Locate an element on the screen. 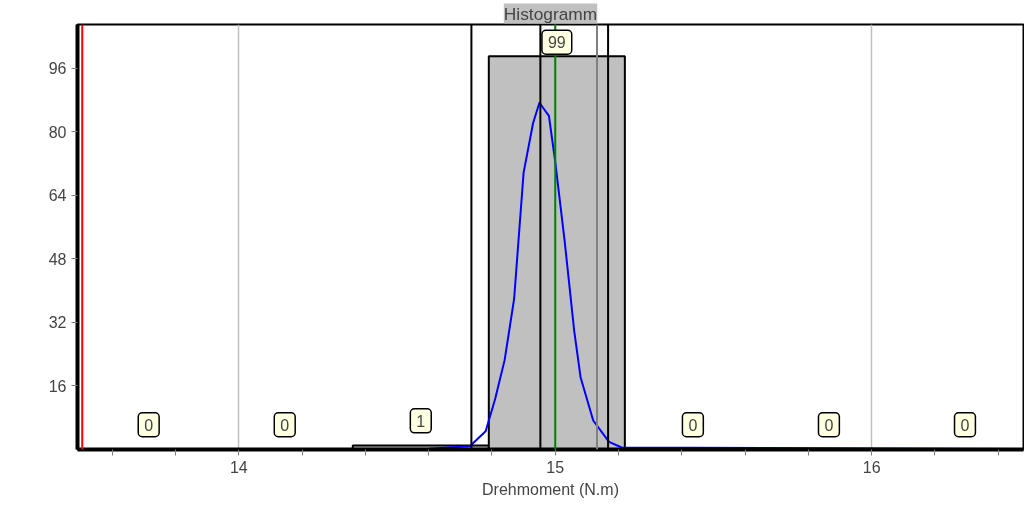  chart-title: Histogramm is located at coordinates (550, 13).